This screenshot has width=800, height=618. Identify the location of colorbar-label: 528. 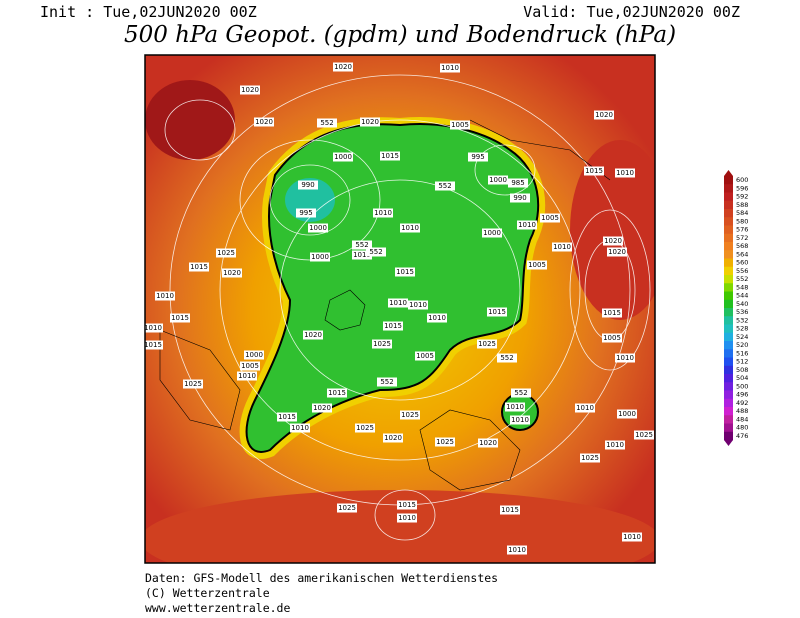
(742, 329).